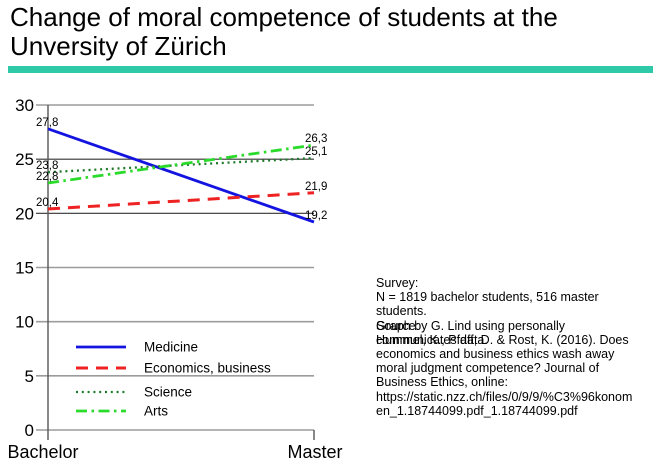  What do you see at coordinates (207, 368) in the screenshot?
I see `legend-label: Economics, business` at bounding box center [207, 368].